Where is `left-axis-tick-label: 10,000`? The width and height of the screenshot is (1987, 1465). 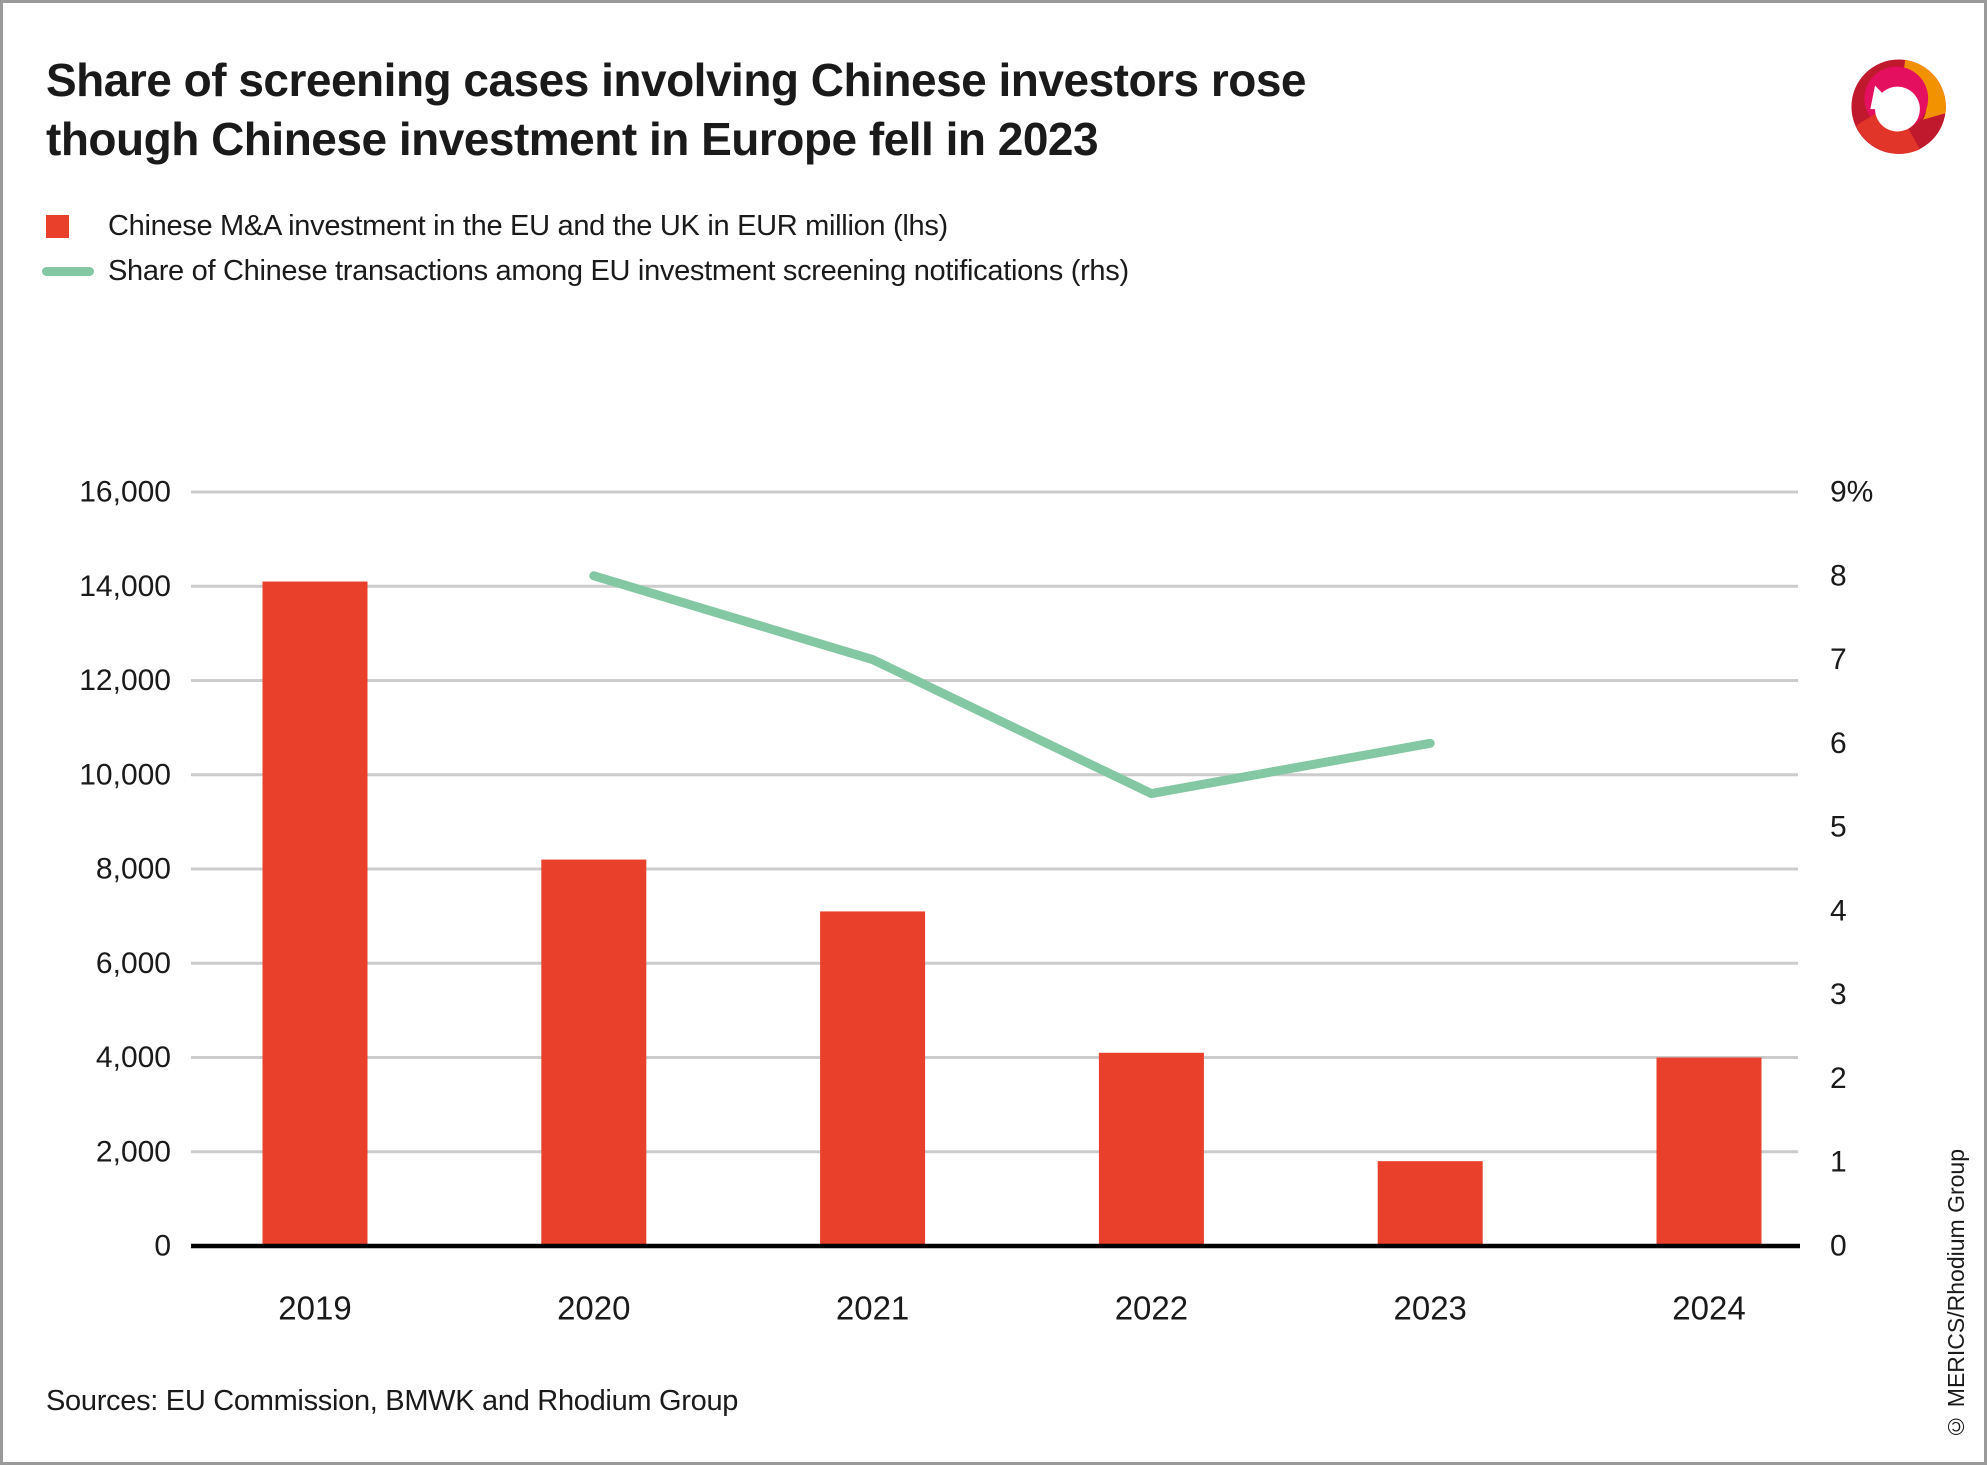
left-axis-tick-label: 10,000 is located at coordinates (125, 774).